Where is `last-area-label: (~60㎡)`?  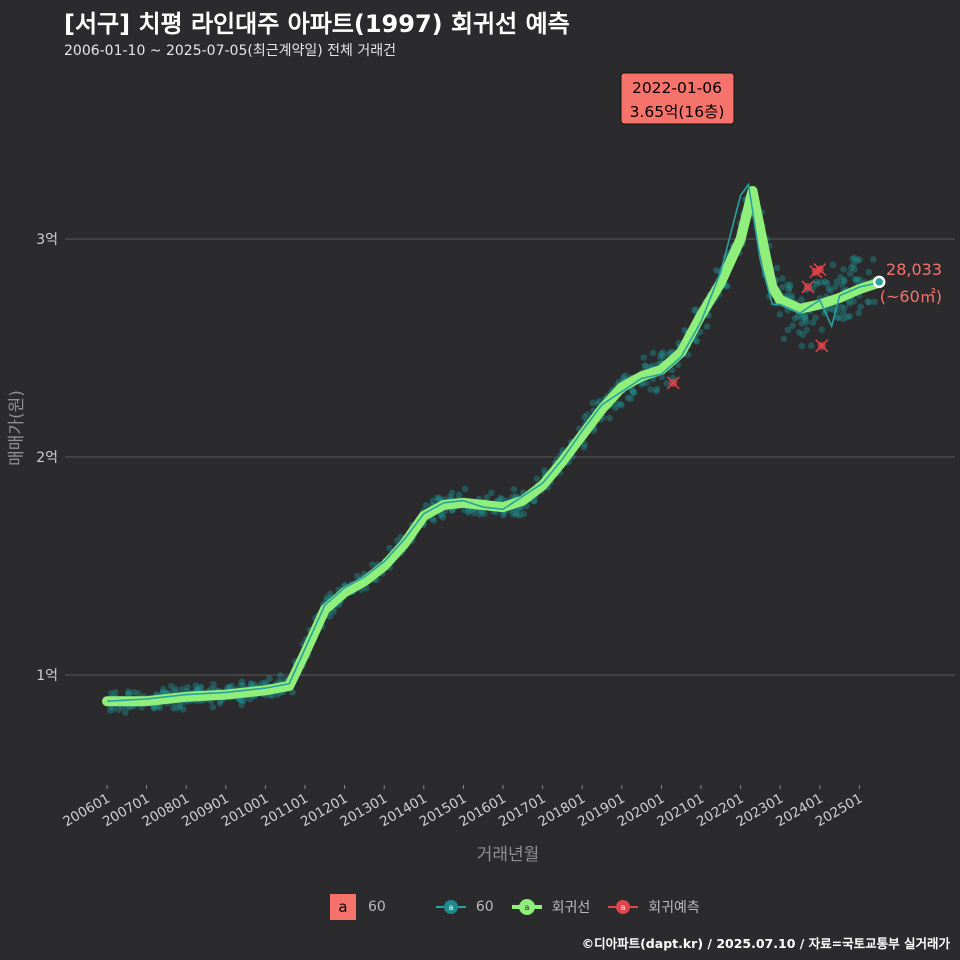 last-area-label: (~60㎡) is located at coordinates (911, 296).